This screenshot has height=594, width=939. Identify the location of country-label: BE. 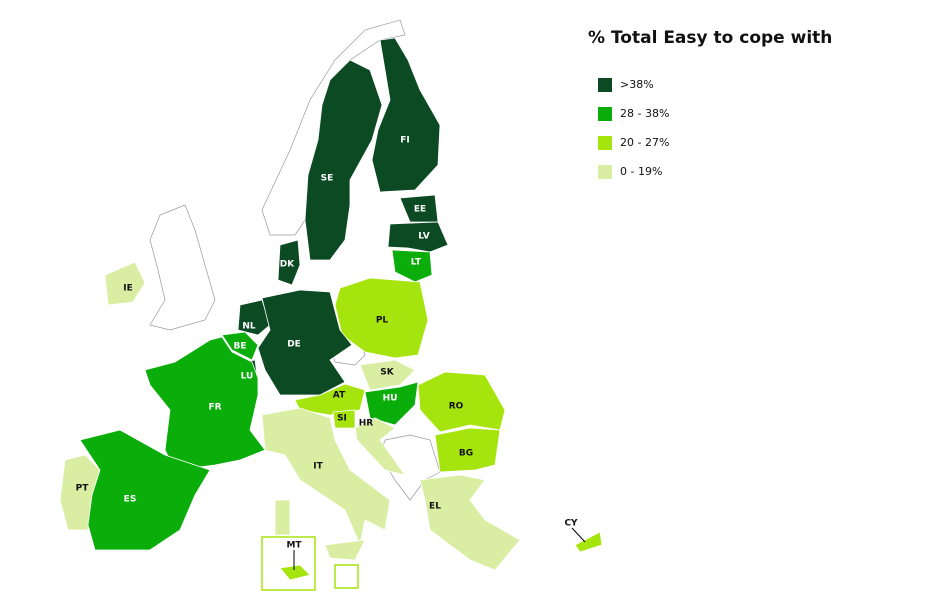
(239, 347).